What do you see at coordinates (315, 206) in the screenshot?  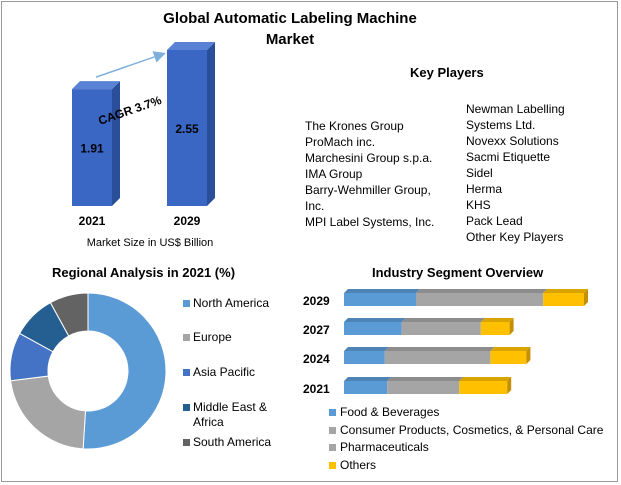 I see `key-player-item: Inc.` at bounding box center [315, 206].